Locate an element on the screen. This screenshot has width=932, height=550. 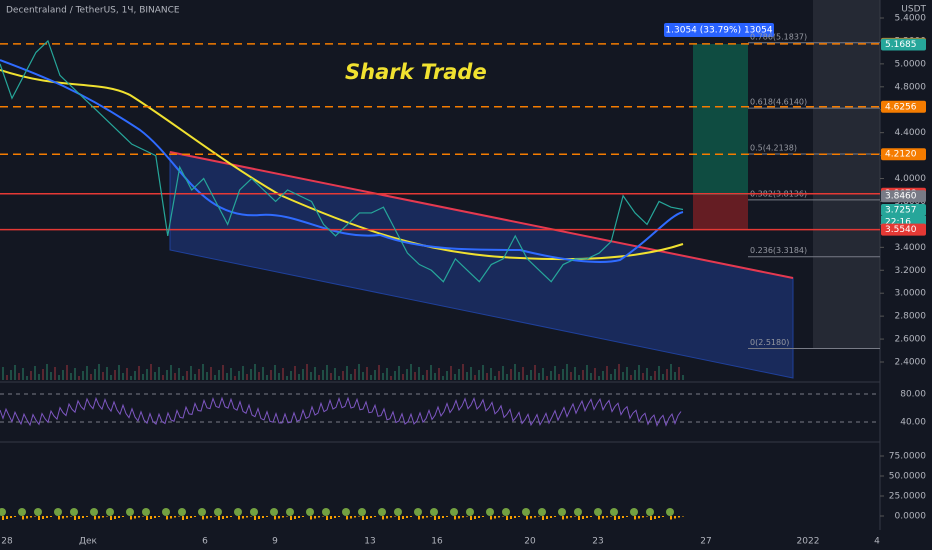
price-tag-label: 3.5540 is located at coordinates (901, 230).